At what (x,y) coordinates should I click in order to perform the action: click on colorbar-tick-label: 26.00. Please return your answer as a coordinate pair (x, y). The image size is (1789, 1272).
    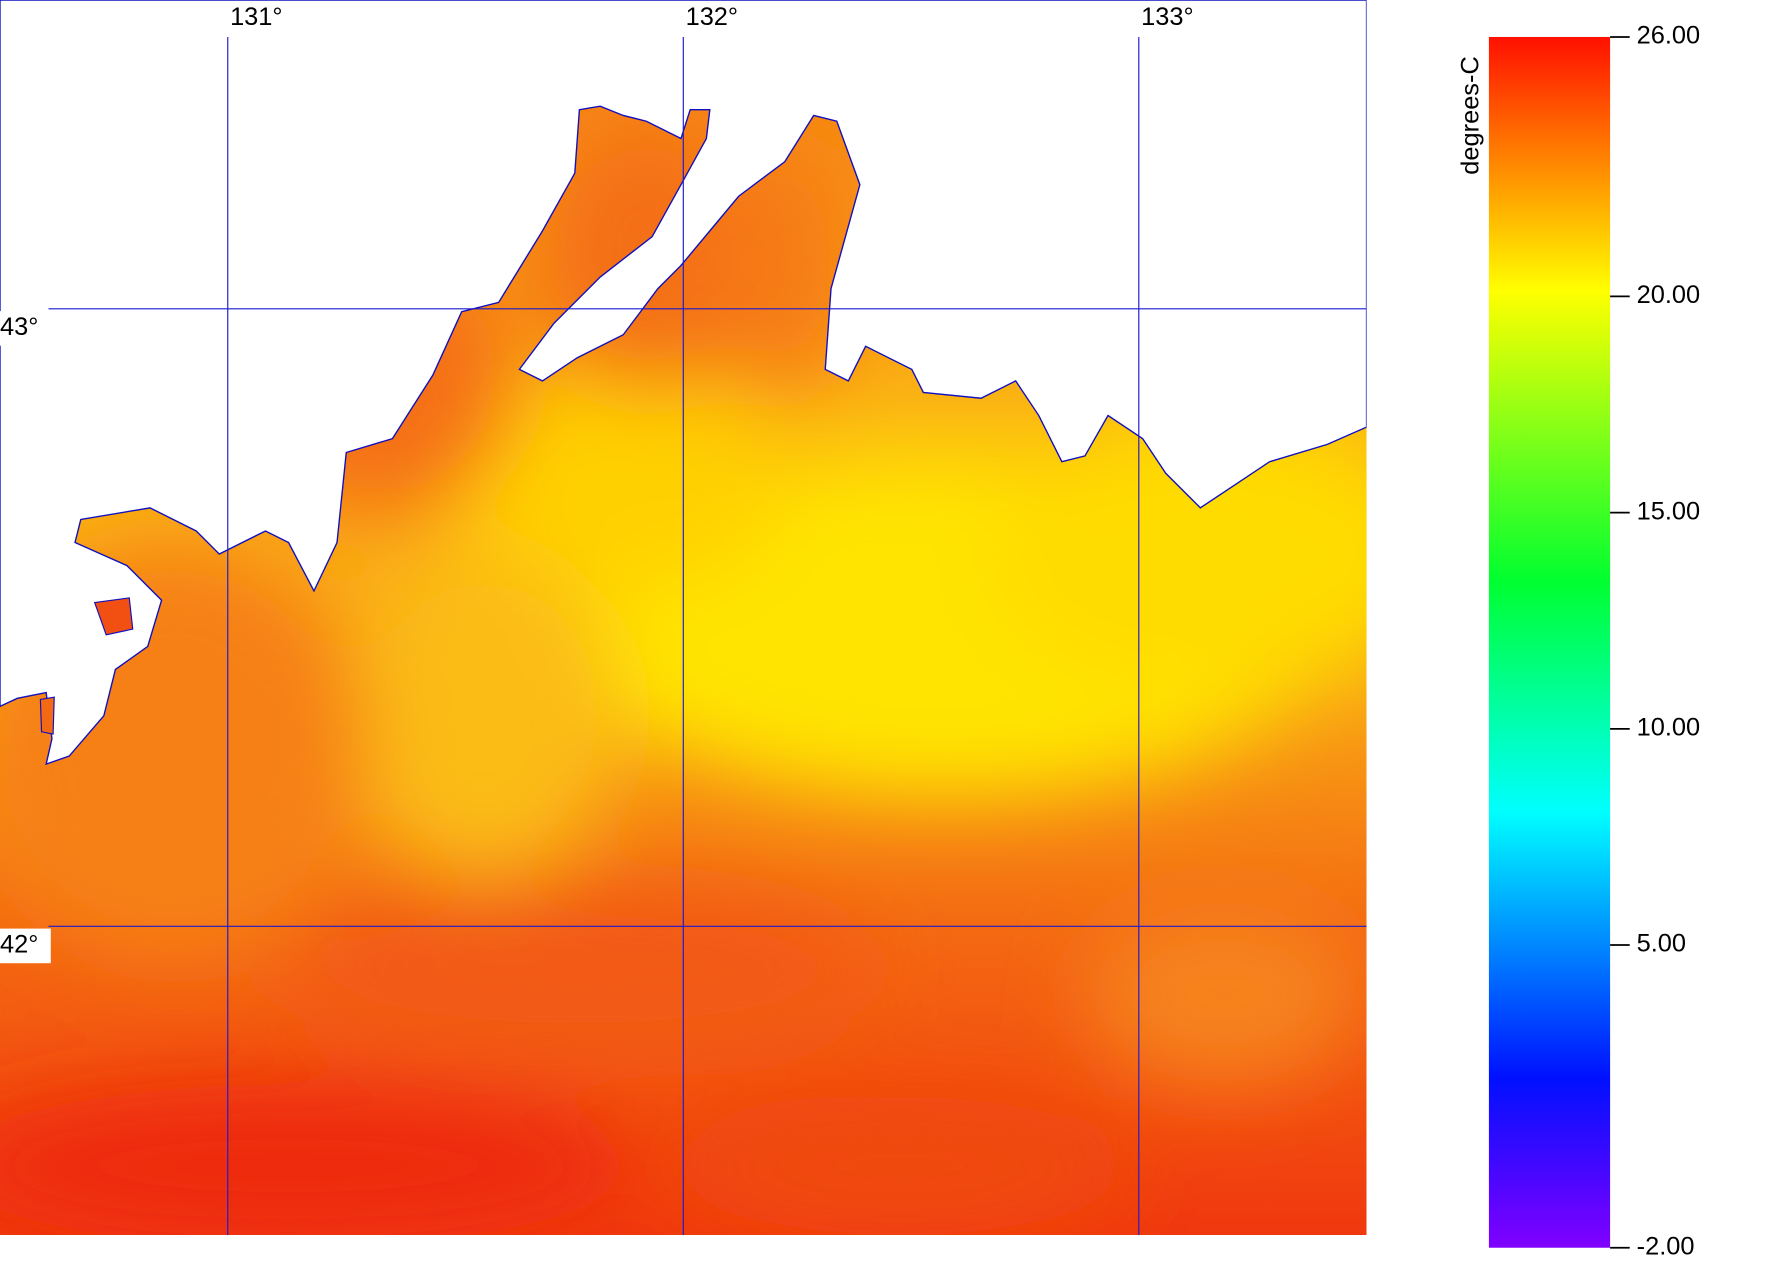
    Looking at the image, I should click on (1668, 36).